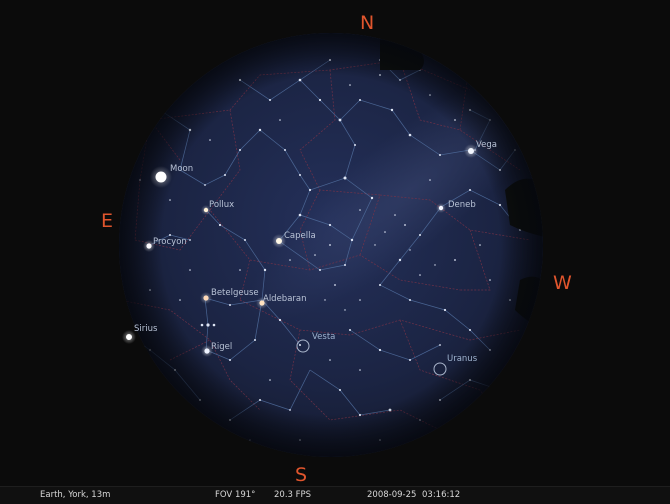  What do you see at coordinates (455, 365) in the screenshot?
I see `object-uranus: Uranus` at bounding box center [455, 365].